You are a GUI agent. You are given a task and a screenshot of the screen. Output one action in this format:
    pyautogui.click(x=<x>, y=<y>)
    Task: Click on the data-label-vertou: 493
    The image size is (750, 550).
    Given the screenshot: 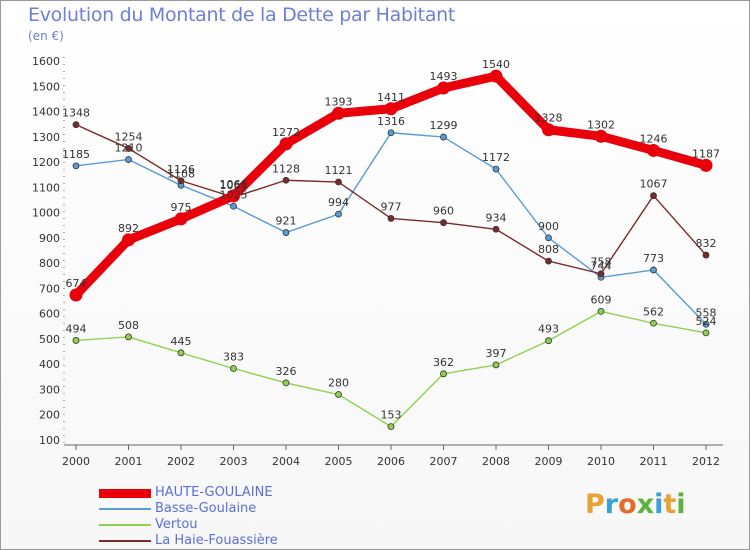 What is the action you would take?
    pyautogui.click(x=548, y=329)
    